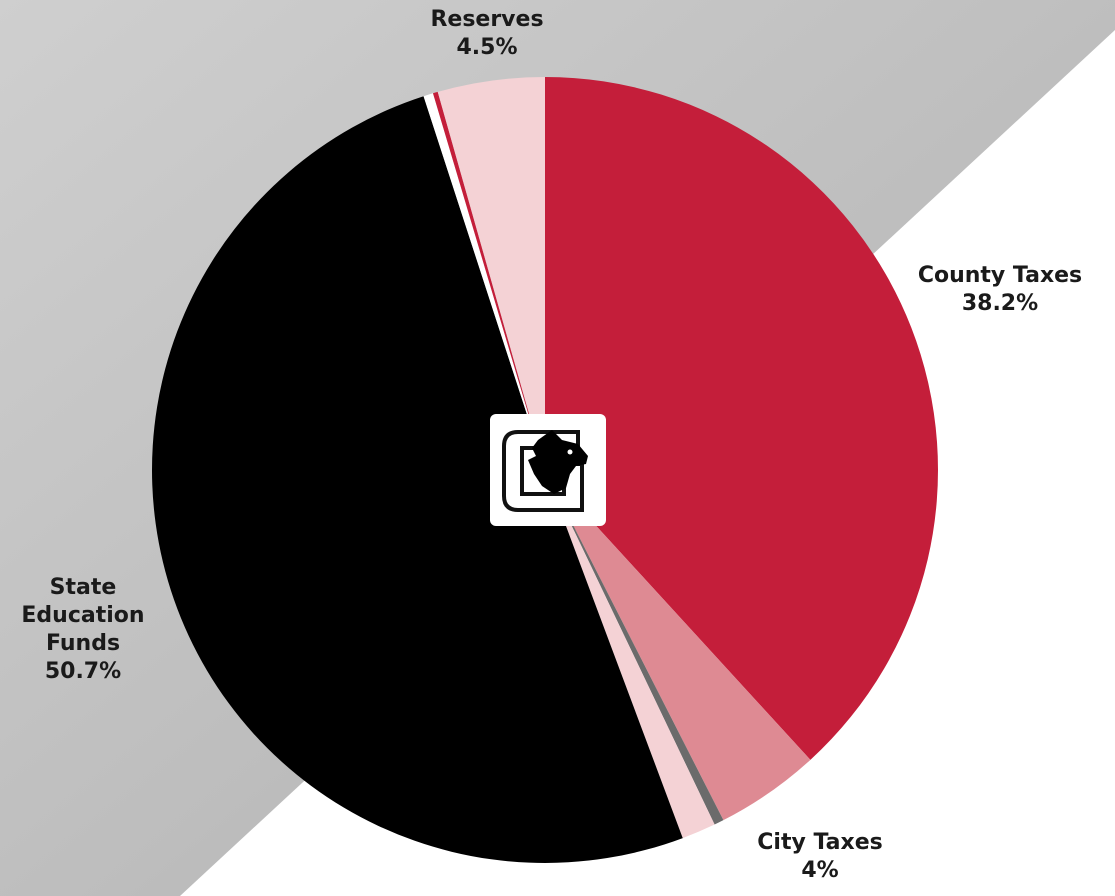 This screenshot has width=1115, height=896. What do you see at coordinates (1000, 303) in the screenshot?
I see `label-county-value: 38.2%` at bounding box center [1000, 303].